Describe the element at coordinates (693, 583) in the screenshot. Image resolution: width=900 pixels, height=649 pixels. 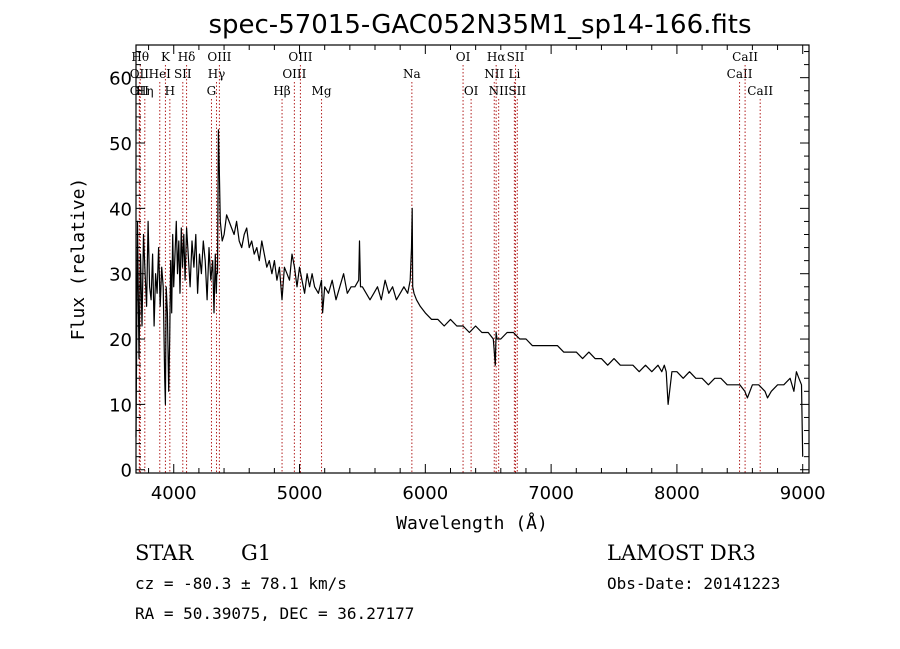
I see `obs-date: Obs-Date: 20141223` at that location.